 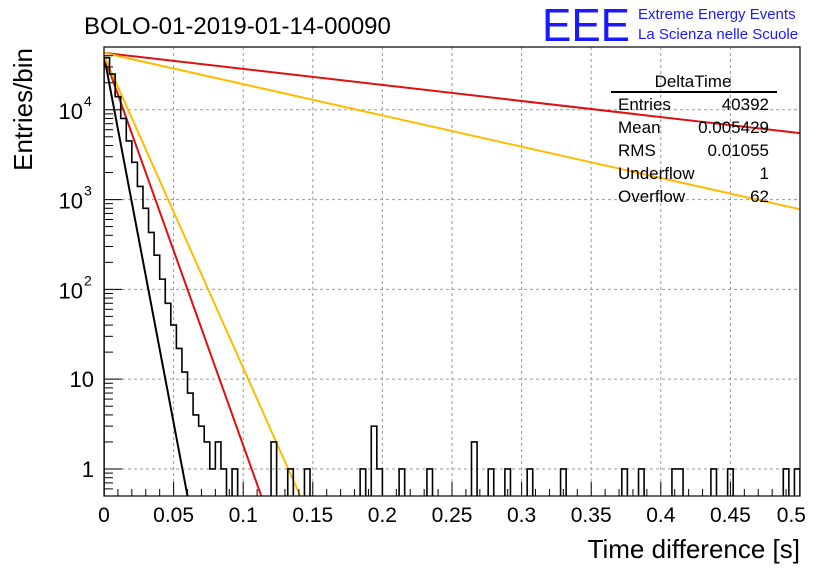 What do you see at coordinates (382, 515) in the screenshot?
I see `x-tick-label: 0.2` at bounding box center [382, 515].